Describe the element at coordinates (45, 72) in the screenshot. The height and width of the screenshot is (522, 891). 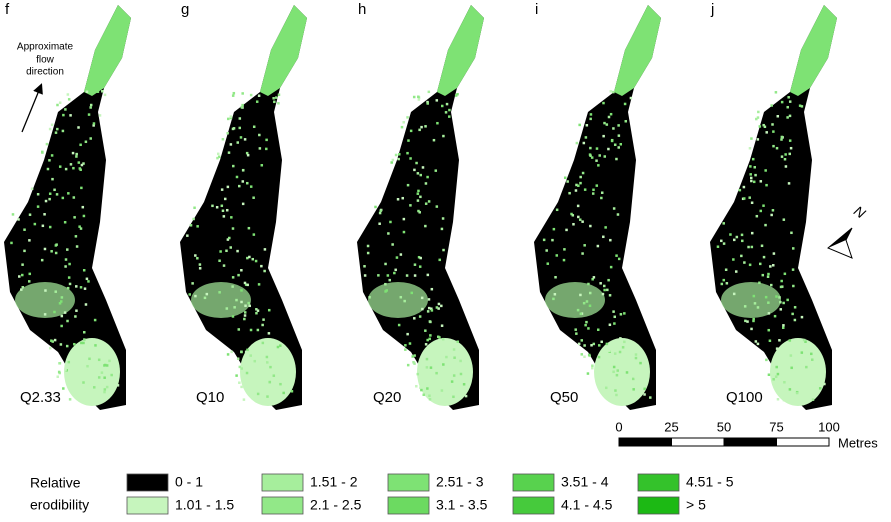
I see `flow-text: direction` at that location.